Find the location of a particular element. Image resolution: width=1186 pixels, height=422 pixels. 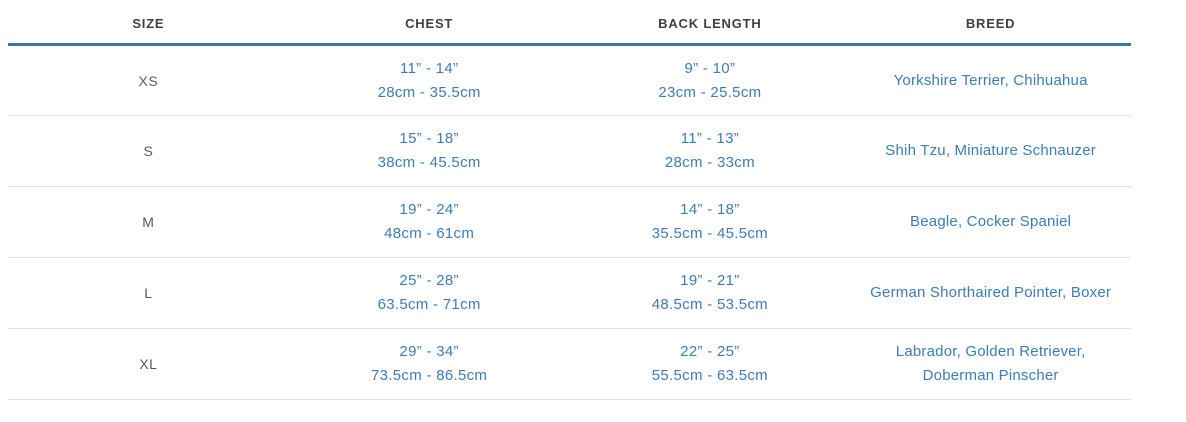

back-length-inches: 22” - 25” is located at coordinates (710, 351).